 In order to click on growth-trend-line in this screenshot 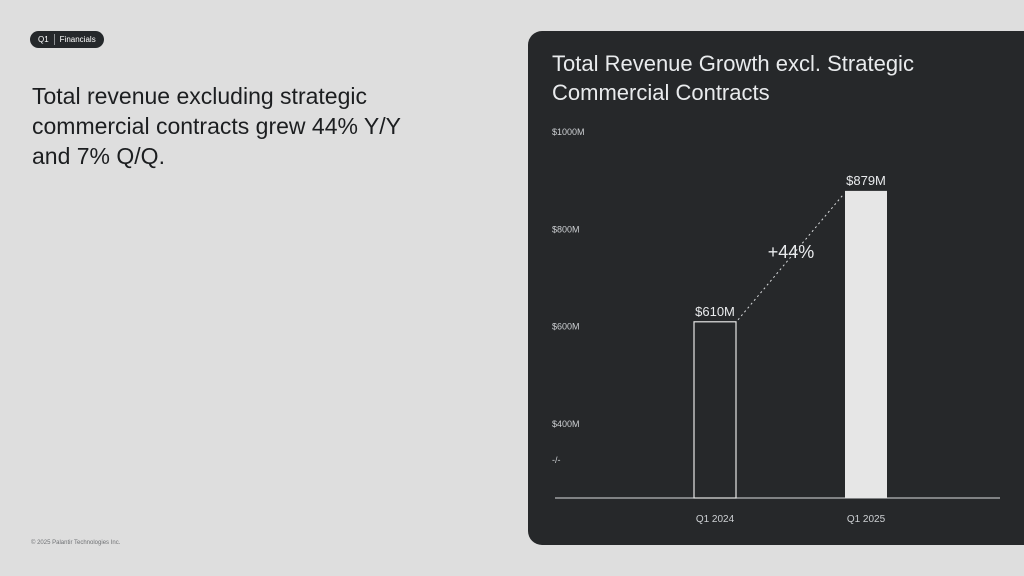, I will do `click(790, 257)`.